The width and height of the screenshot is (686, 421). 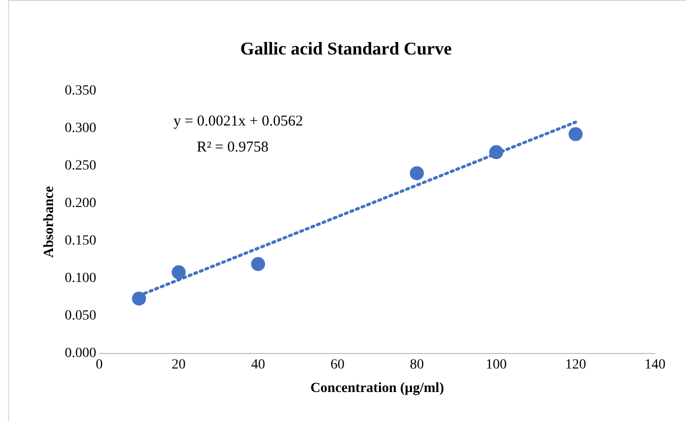 What do you see at coordinates (337, 364) in the screenshot?
I see `x-tick-label: 60` at bounding box center [337, 364].